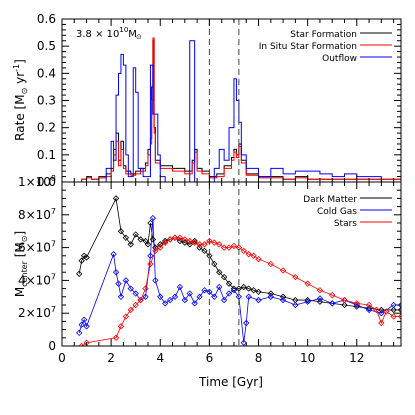 This screenshot has height=415, width=415. I want to click on mass-annotation: 3.8 × 1010M⊙, so click(109, 33).